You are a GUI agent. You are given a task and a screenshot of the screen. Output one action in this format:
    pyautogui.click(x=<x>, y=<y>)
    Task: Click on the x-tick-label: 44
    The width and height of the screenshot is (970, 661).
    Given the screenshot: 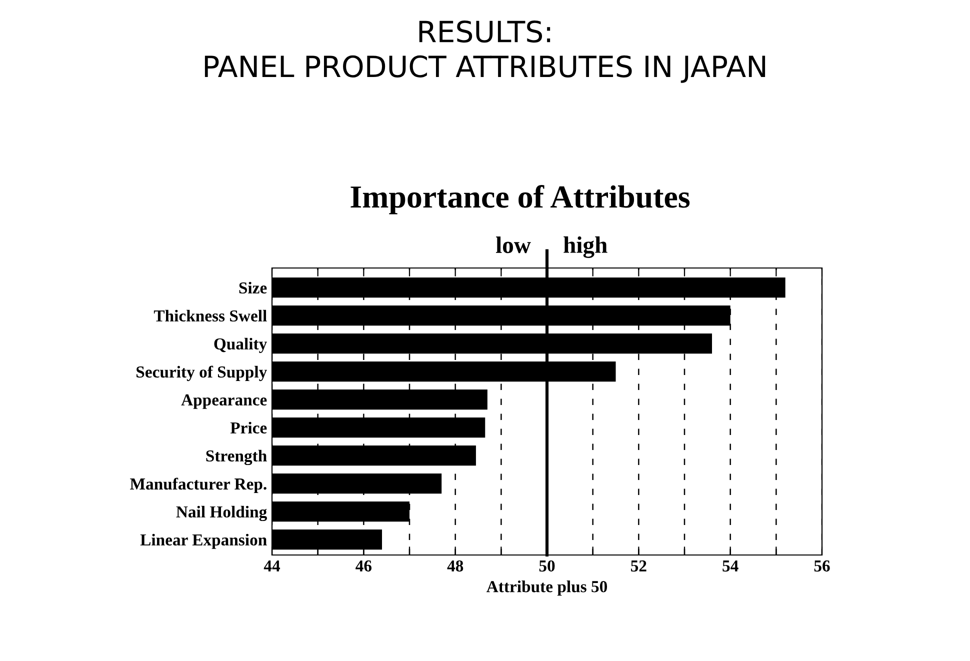 What is the action you would take?
    pyautogui.click(x=272, y=566)
    